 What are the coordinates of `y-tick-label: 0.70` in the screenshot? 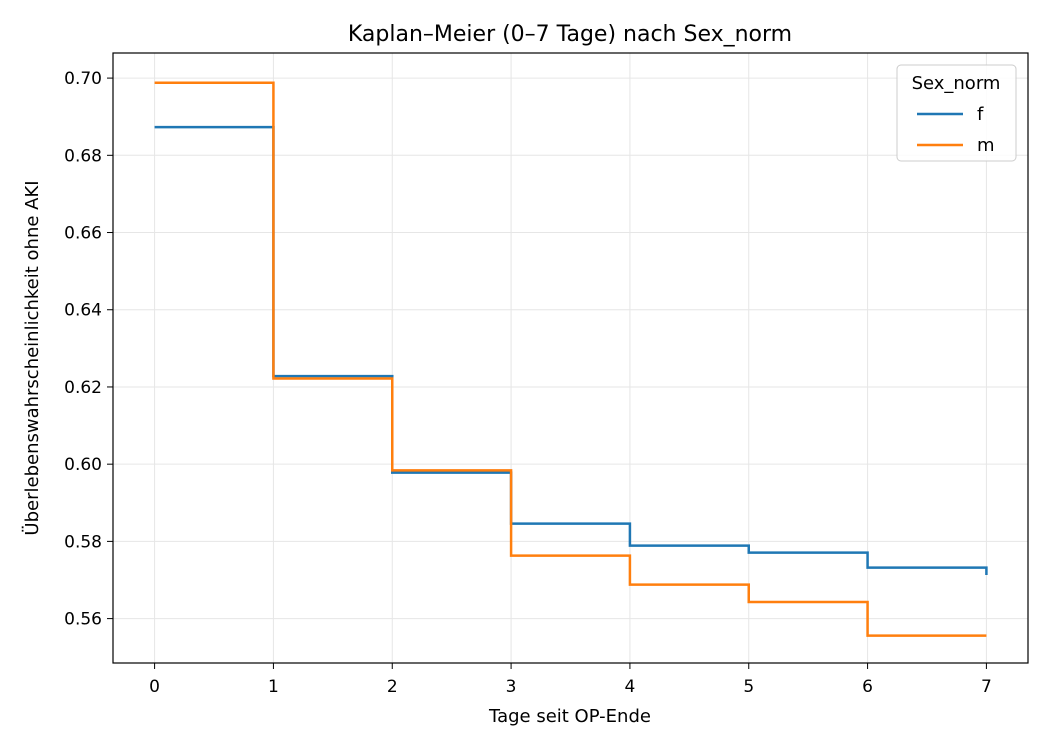 It's located at (83, 79).